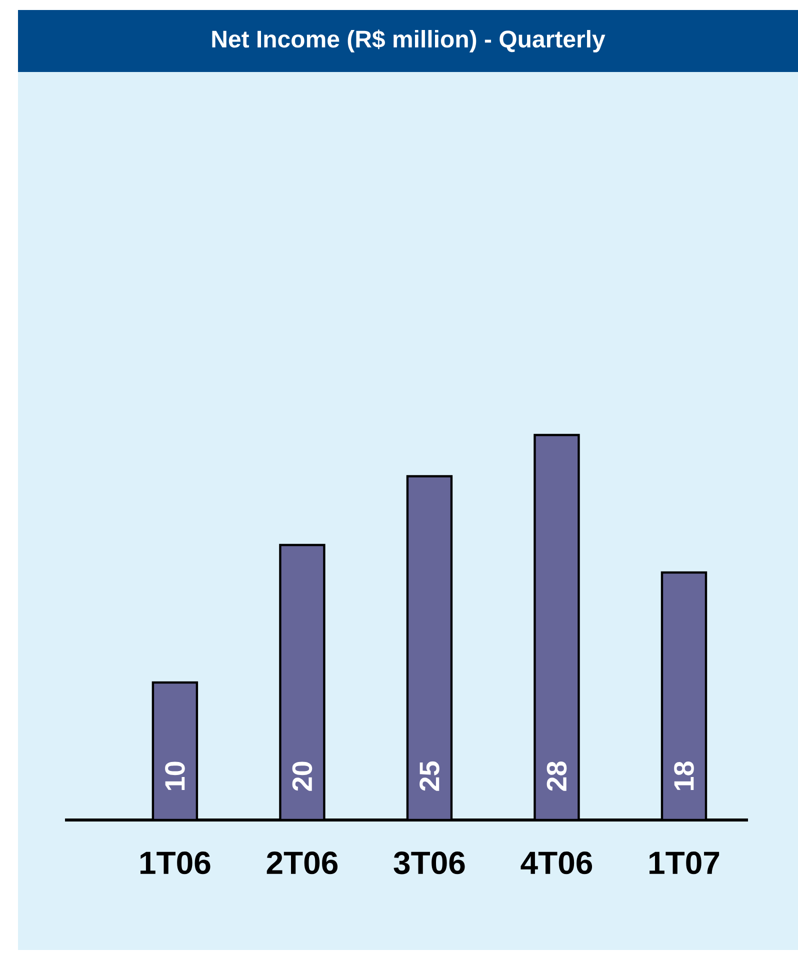  I want to click on data-label: 20, so click(302, 776).